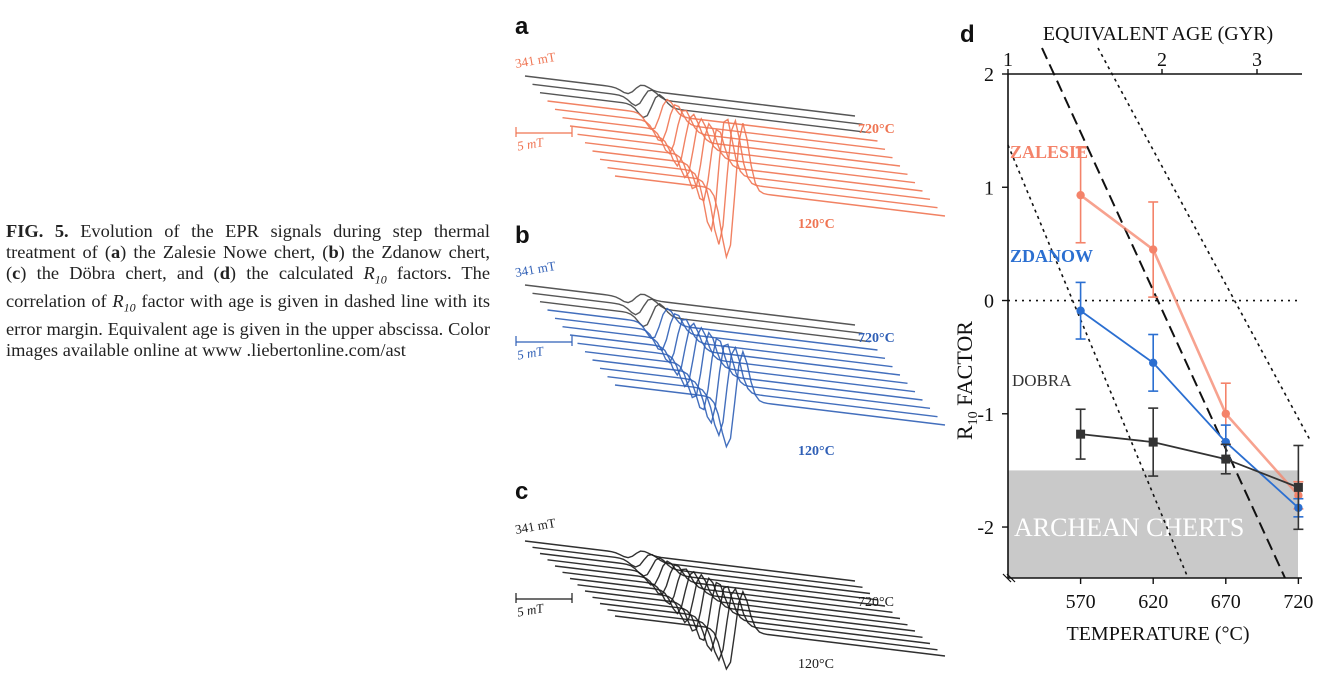 This screenshot has width=1318, height=677. Describe the element at coordinates (985, 415) in the screenshot. I see `y-tick-label: -1` at that location.